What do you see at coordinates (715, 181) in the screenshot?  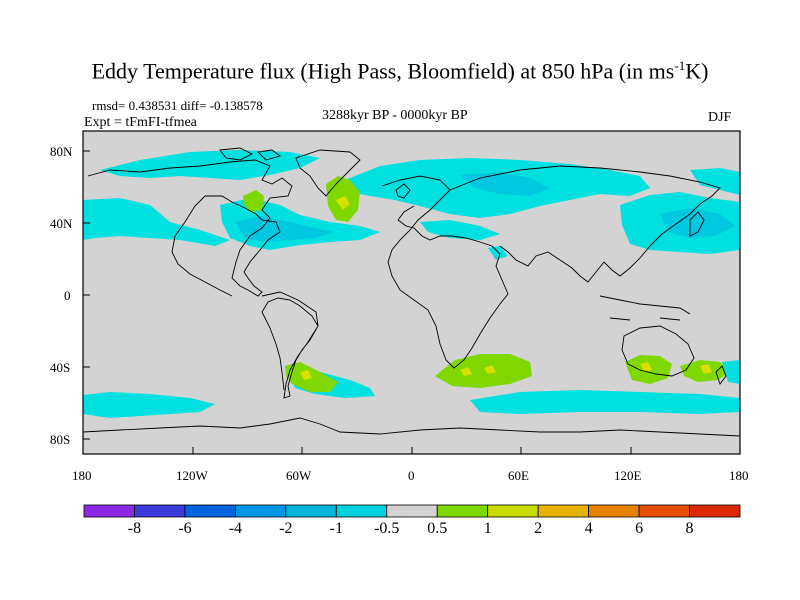 I see `anomaly-far-east` at bounding box center [715, 181].